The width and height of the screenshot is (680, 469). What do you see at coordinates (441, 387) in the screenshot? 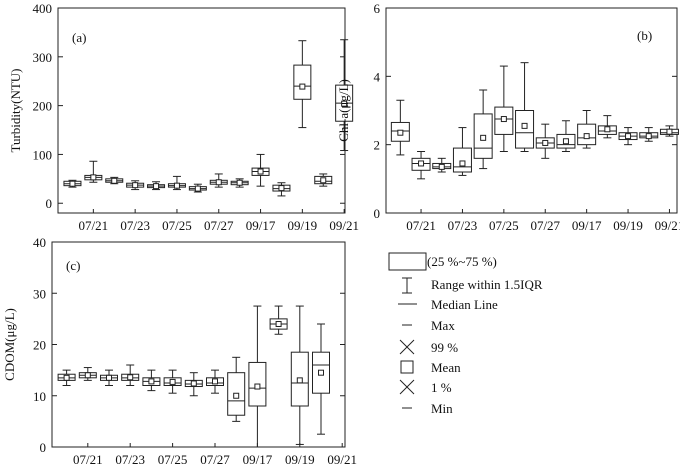
I see `legend-p1-label: 1 %` at bounding box center [441, 387].